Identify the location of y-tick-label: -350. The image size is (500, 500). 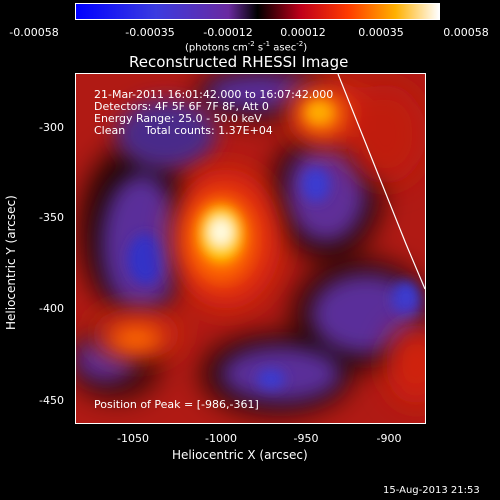
(51, 217).